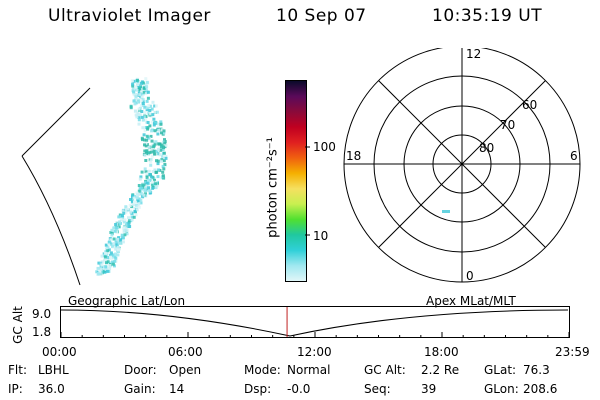 Image resolution: width=600 pixels, height=400 pixels. Describe the element at coordinates (185, 370) in the screenshot. I see `info-value-door: Open` at that location.